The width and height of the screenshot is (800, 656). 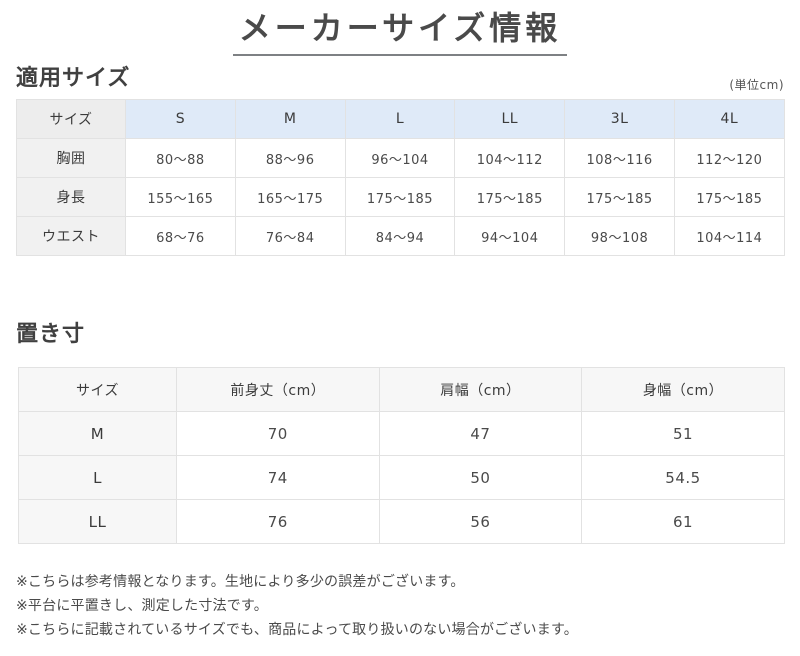 I want to click on header-cell-front-length: 前身丈（cm）, so click(x=278, y=389).